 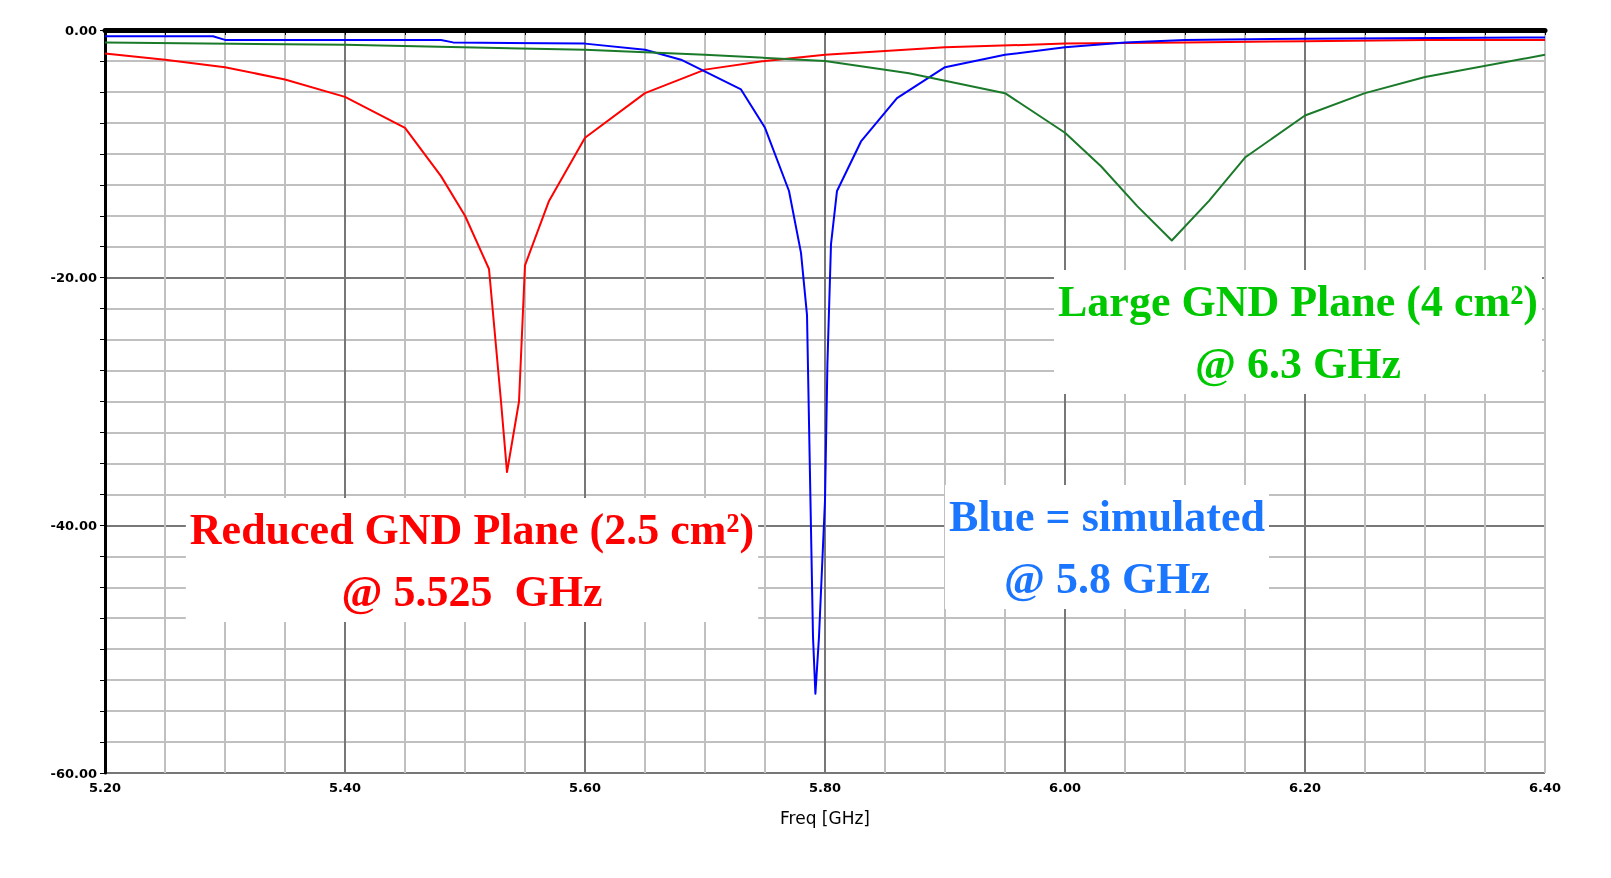 What do you see at coordinates (1065, 787) in the screenshot?
I see `x-tick-label: 6.00` at bounding box center [1065, 787].